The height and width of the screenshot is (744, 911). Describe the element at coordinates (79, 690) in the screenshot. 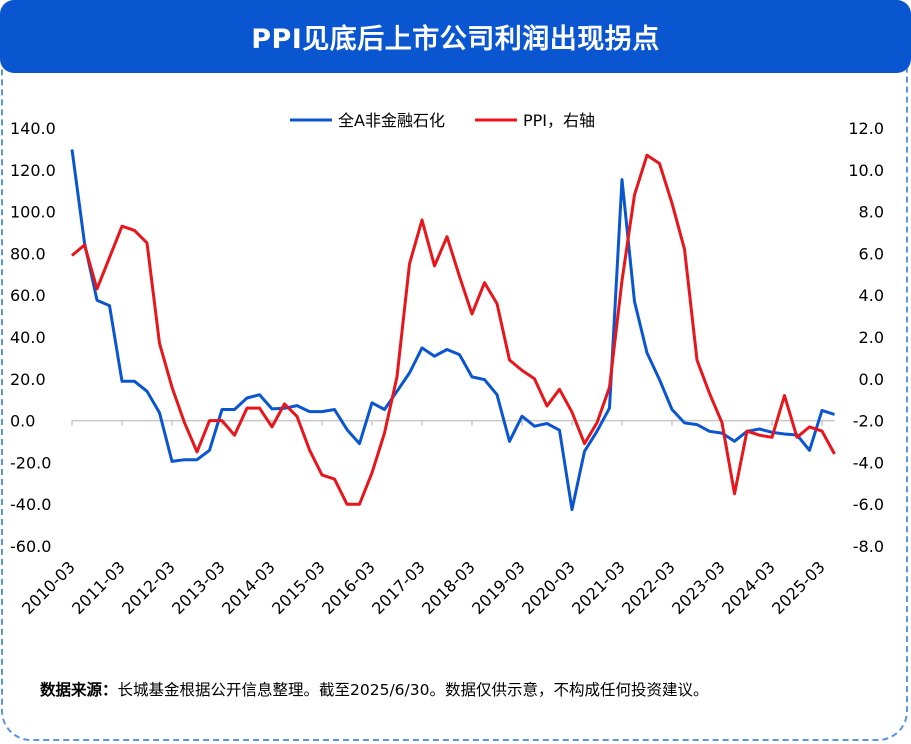

I see `source-label: 数据来源：` at that location.